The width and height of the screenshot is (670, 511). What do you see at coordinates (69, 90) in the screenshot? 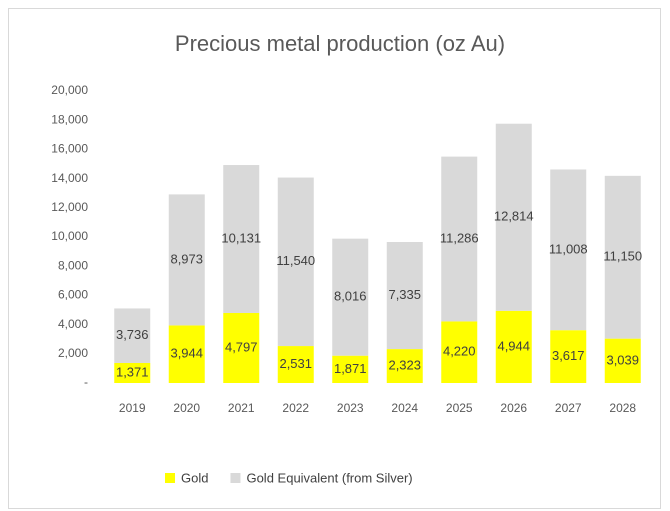
I see `y-tick-label: 20,000` at bounding box center [69, 90].